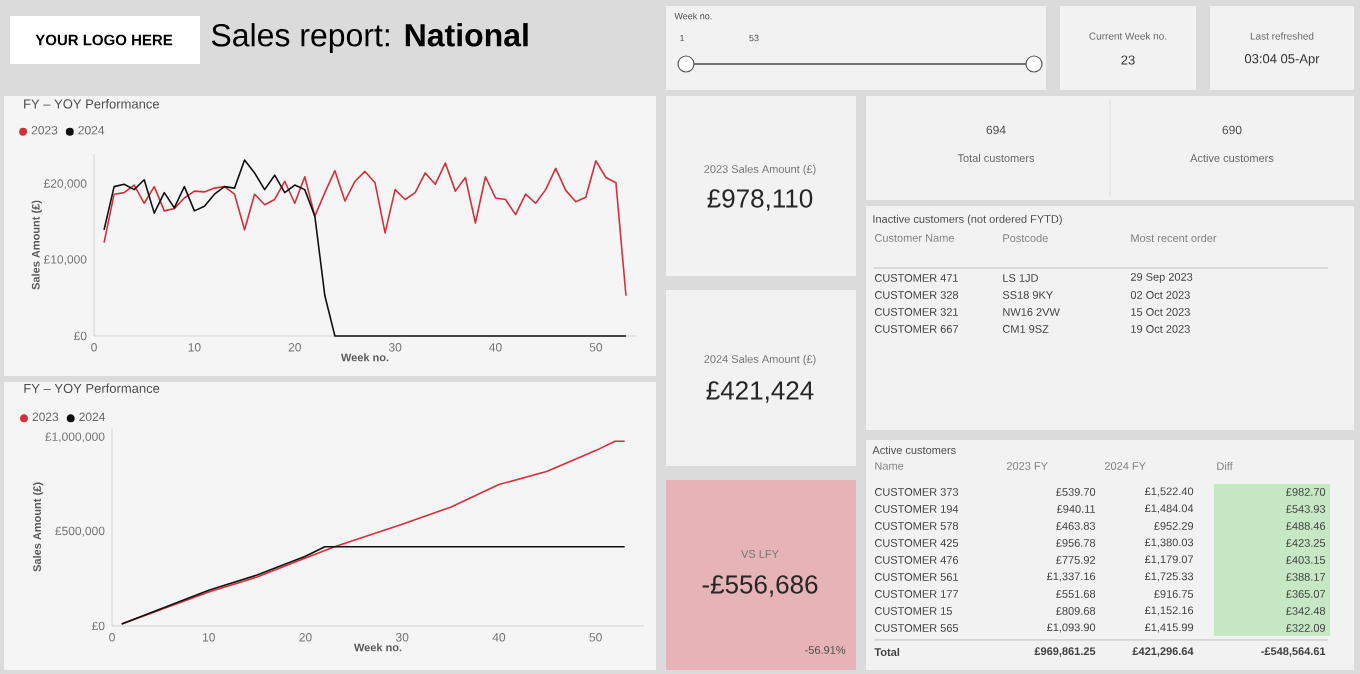 The height and width of the screenshot is (674, 1360). I want to click on text: Sales report: National, so click(369, 38).